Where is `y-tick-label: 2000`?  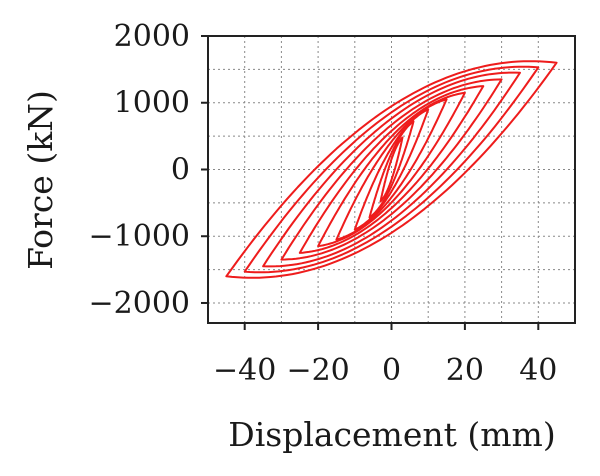
y-tick-label: 2000 is located at coordinates (152, 36).